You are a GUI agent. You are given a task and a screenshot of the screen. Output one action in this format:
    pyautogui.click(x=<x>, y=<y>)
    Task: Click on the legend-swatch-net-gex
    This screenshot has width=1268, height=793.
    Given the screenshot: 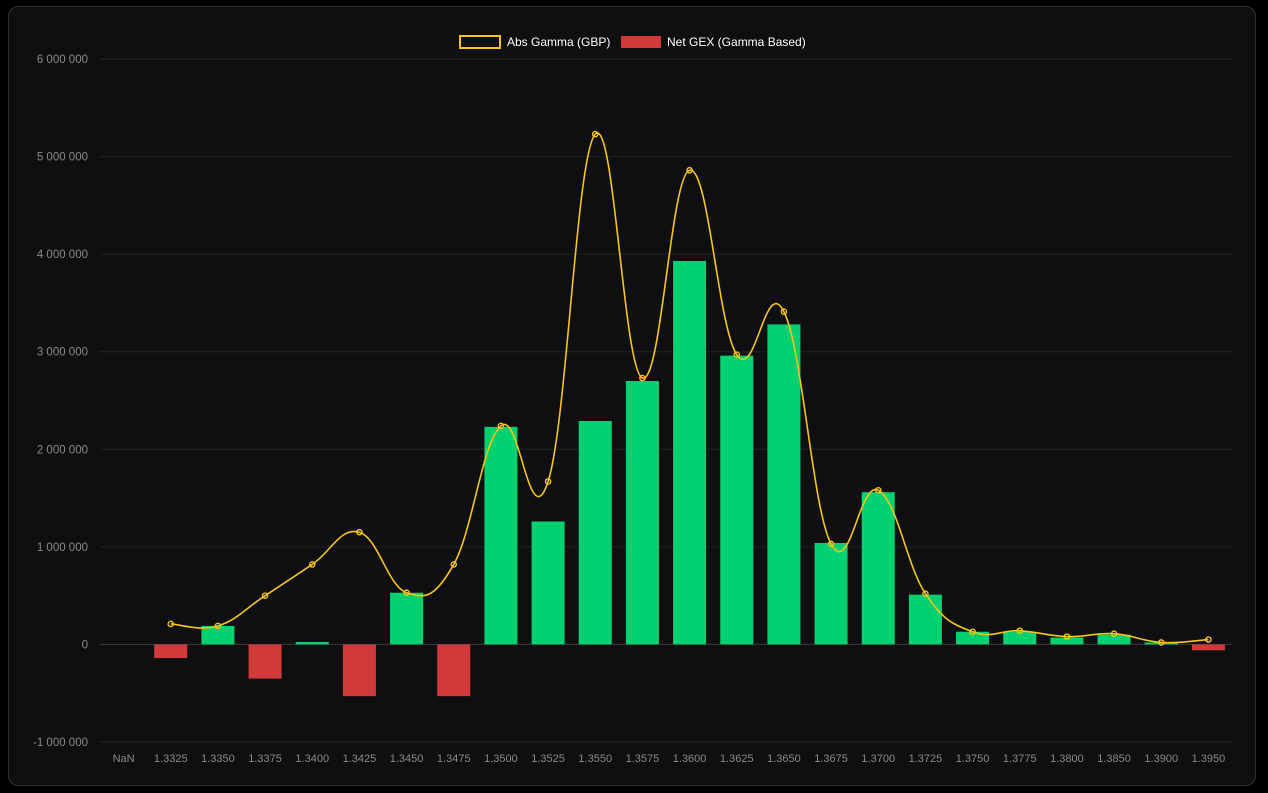 What is the action you would take?
    pyautogui.click(x=641, y=42)
    